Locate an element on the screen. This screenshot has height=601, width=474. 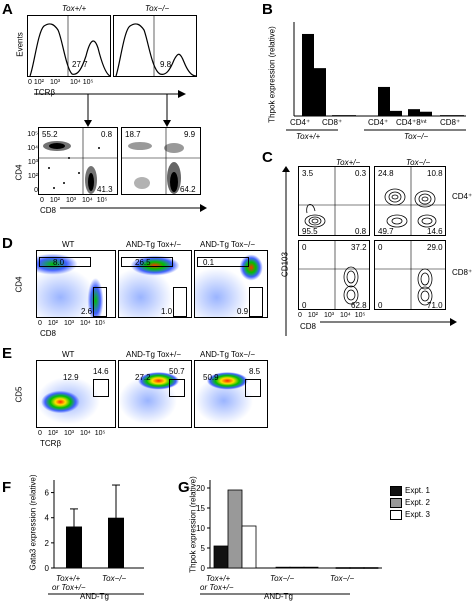
c-xticks: 0 10² 10³ 10⁴ 10⁵ is located at coordinates (334, 316).